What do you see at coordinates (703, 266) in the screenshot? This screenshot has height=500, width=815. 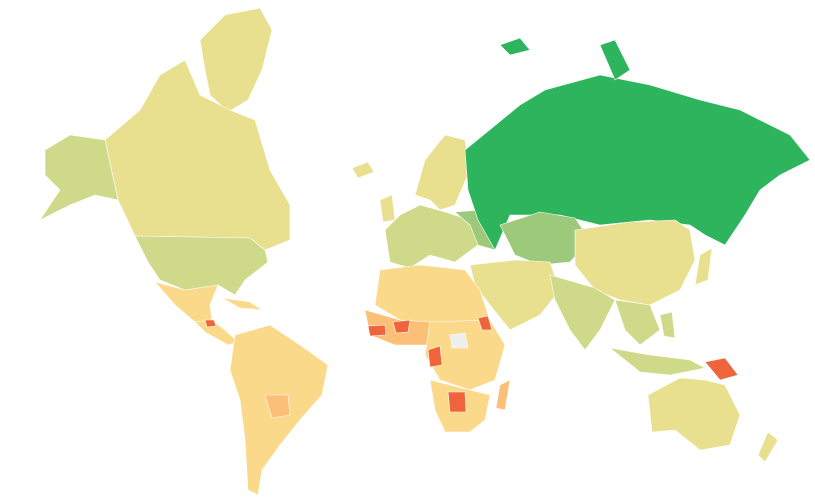 I see `region-japan` at bounding box center [703, 266].